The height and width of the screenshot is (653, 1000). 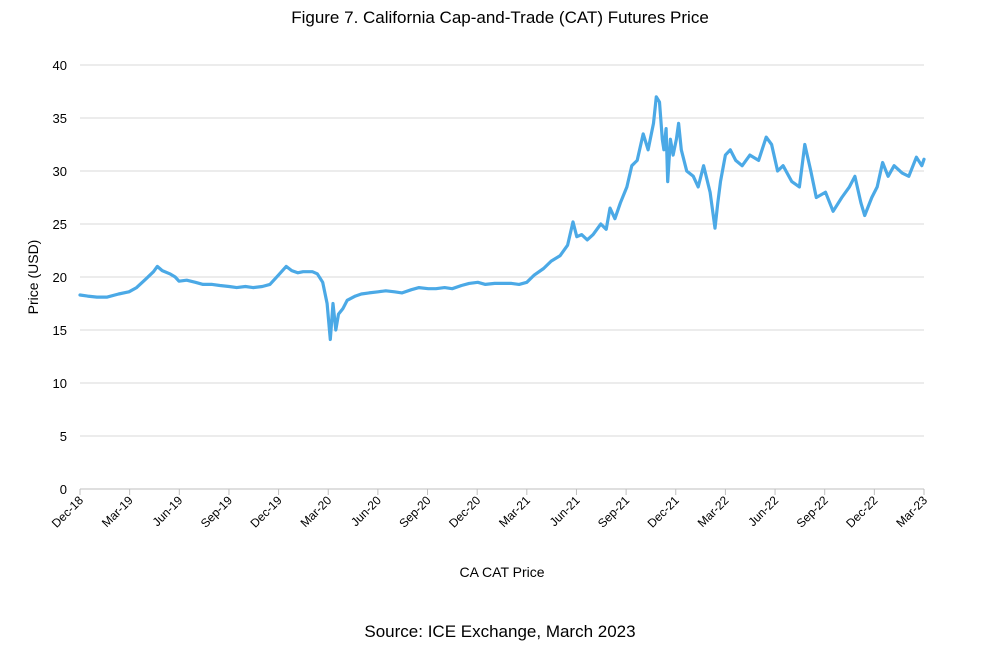 I want to click on x-tick-label: Sep-21, so click(x=613, y=511).